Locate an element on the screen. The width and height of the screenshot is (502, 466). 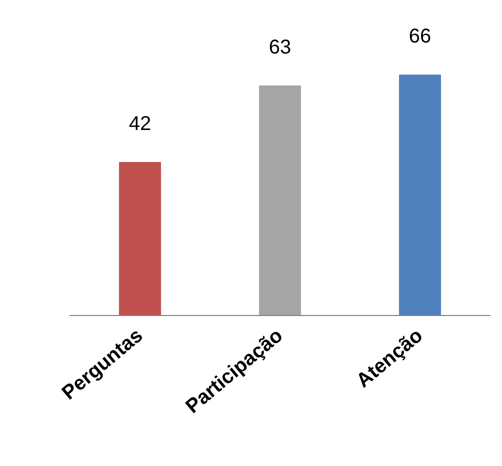
data-label: 66 is located at coordinates (420, 37).